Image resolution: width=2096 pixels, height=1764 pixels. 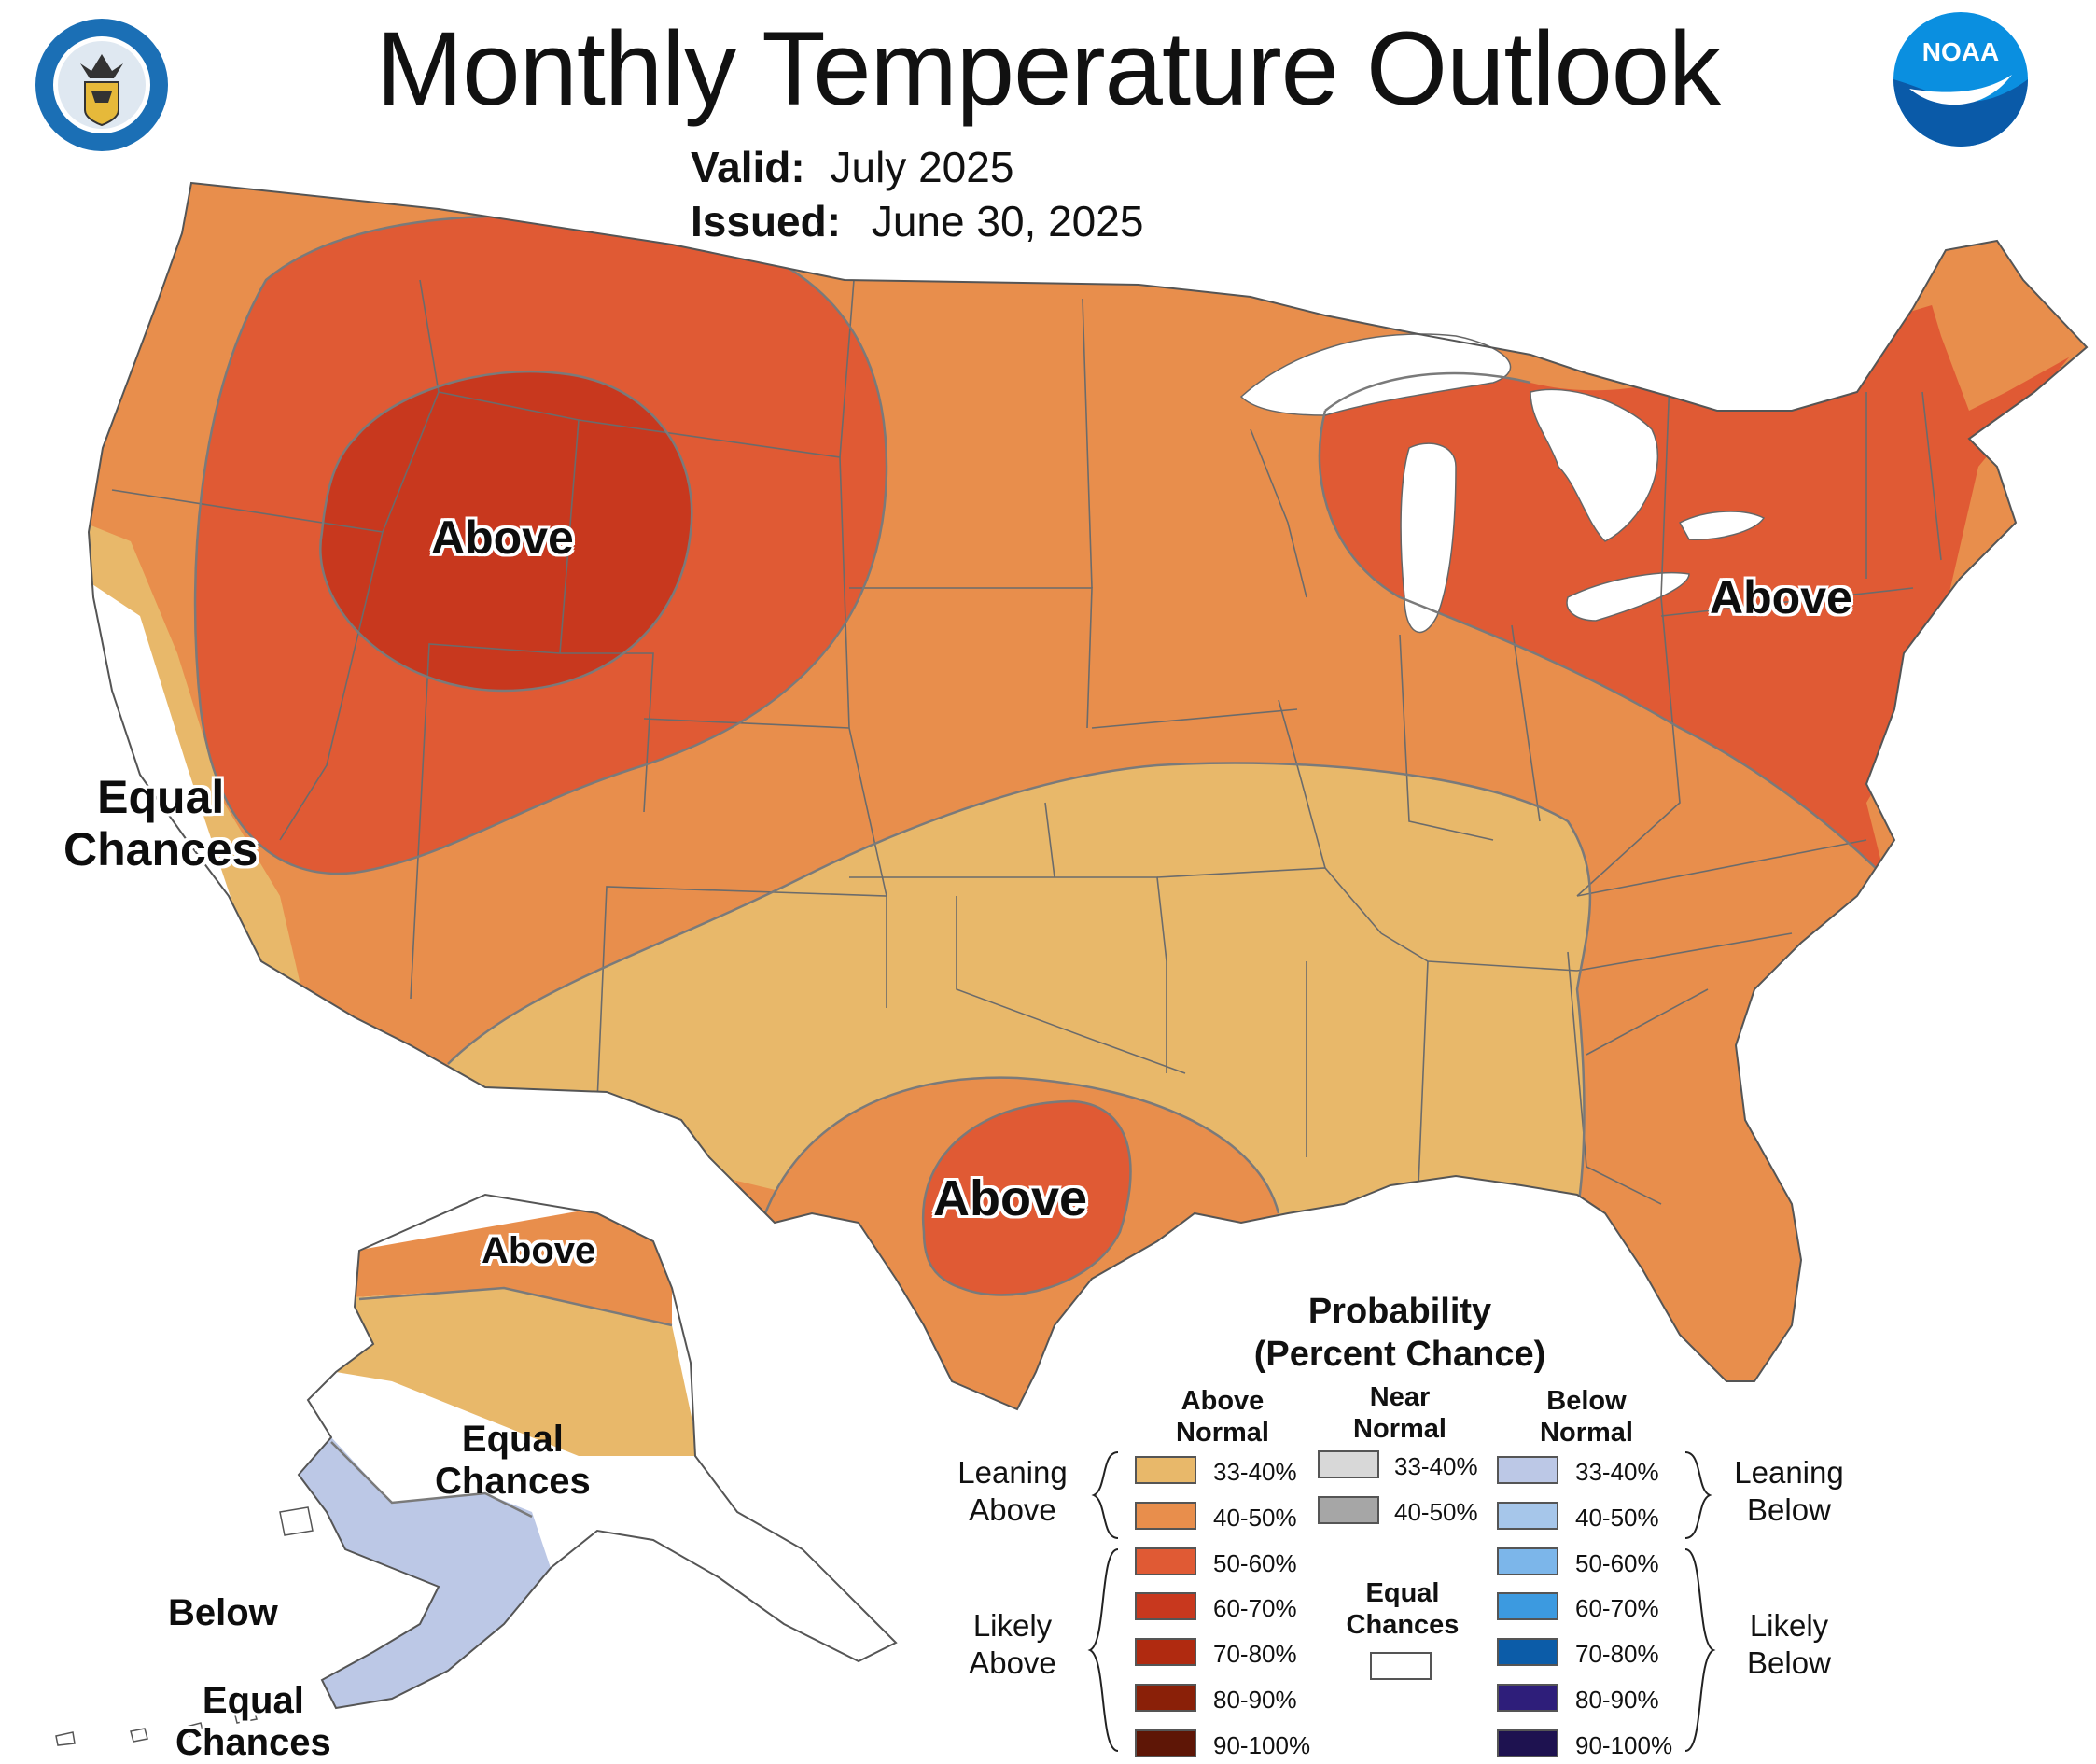 What do you see at coordinates (1617, 1700) in the screenshot?
I see `legend-label-below-80-90pct: 80-90%` at bounding box center [1617, 1700].